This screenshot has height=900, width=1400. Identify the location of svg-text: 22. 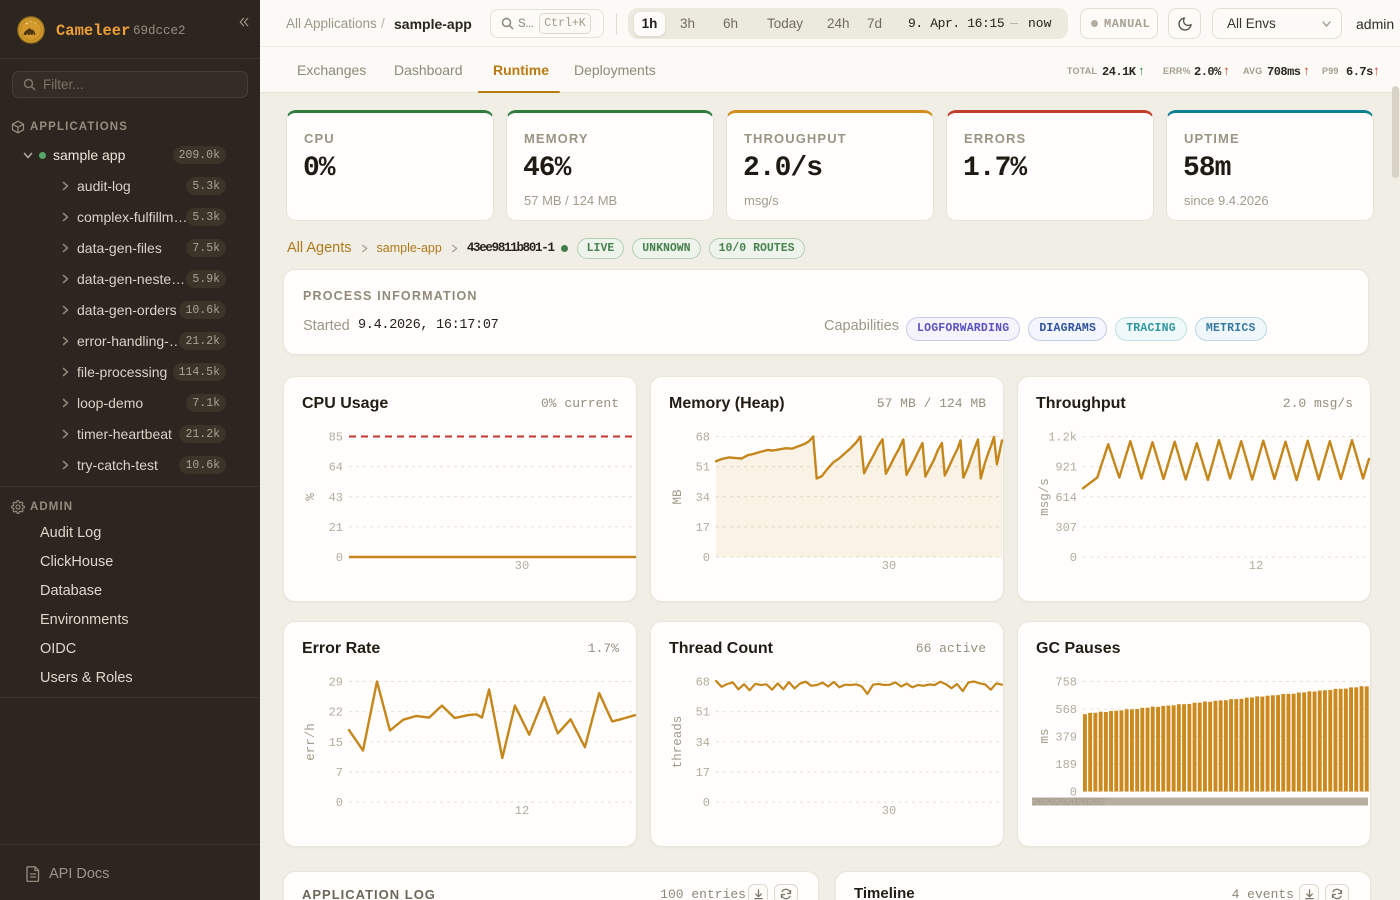
(336, 713).